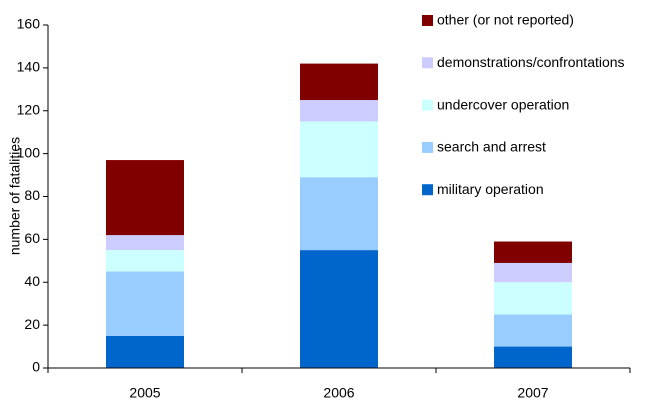 The image size is (645, 406). What do you see at coordinates (532, 393) in the screenshot?
I see `x-tick-label: 2007` at bounding box center [532, 393].